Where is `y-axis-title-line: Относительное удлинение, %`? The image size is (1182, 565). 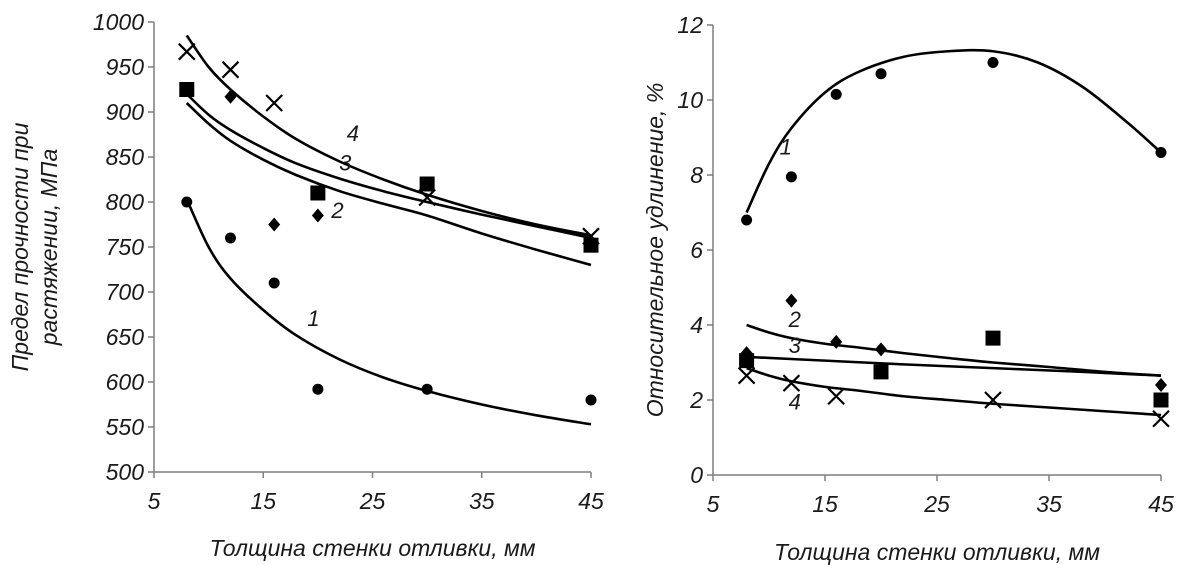
y-axis-title-line: Относительное удлинение, % is located at coordinates (655, 250).